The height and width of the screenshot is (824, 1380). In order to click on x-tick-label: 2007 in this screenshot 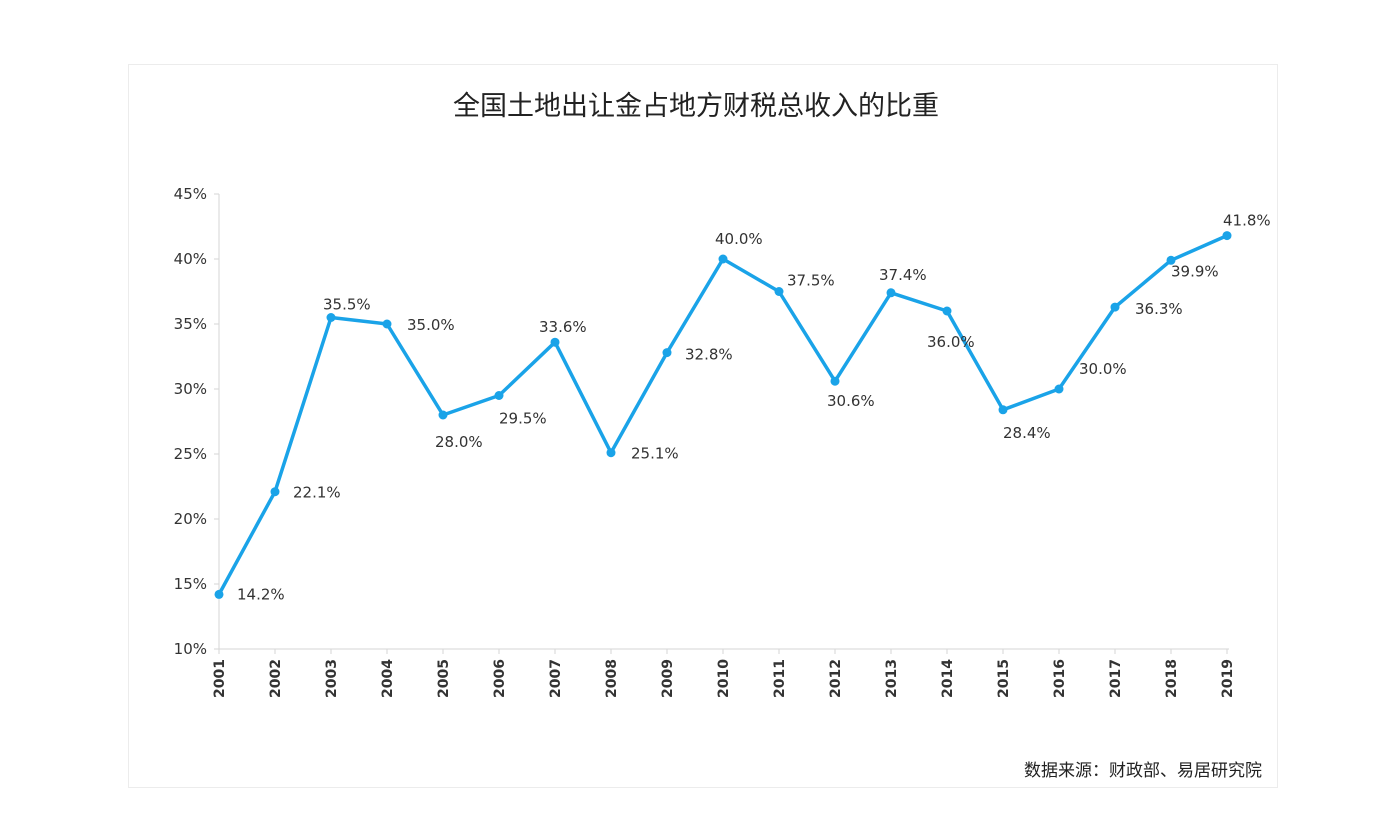, I will do `click(556, 678)`.